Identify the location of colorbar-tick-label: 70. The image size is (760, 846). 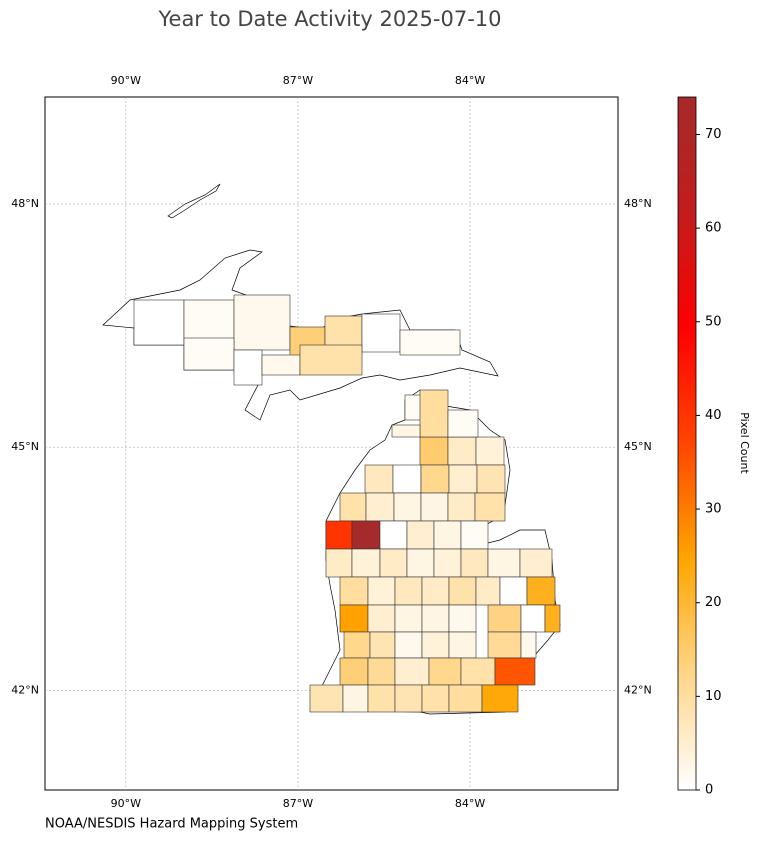
(713, 134).